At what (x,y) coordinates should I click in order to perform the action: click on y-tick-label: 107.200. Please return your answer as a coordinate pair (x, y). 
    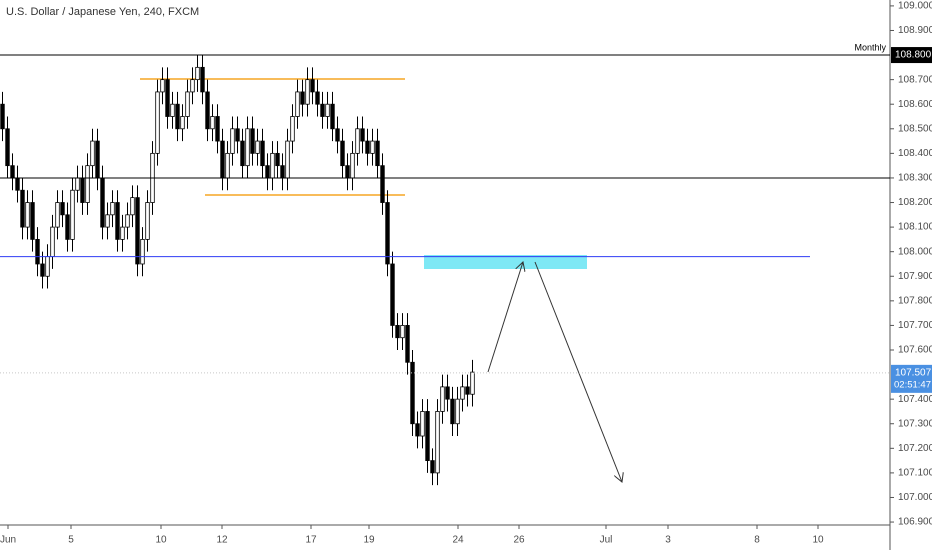
    Looking at the image, I should click on (915, 448).